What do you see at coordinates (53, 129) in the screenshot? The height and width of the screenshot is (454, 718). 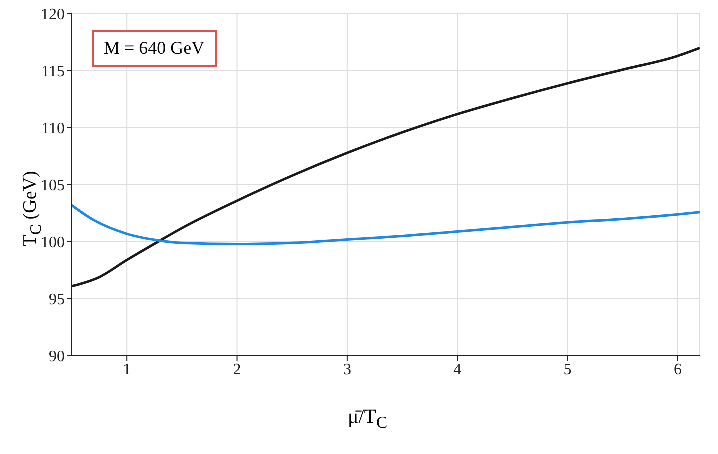 I see `y-tick-label: 110` at bounding box center [53, 129].